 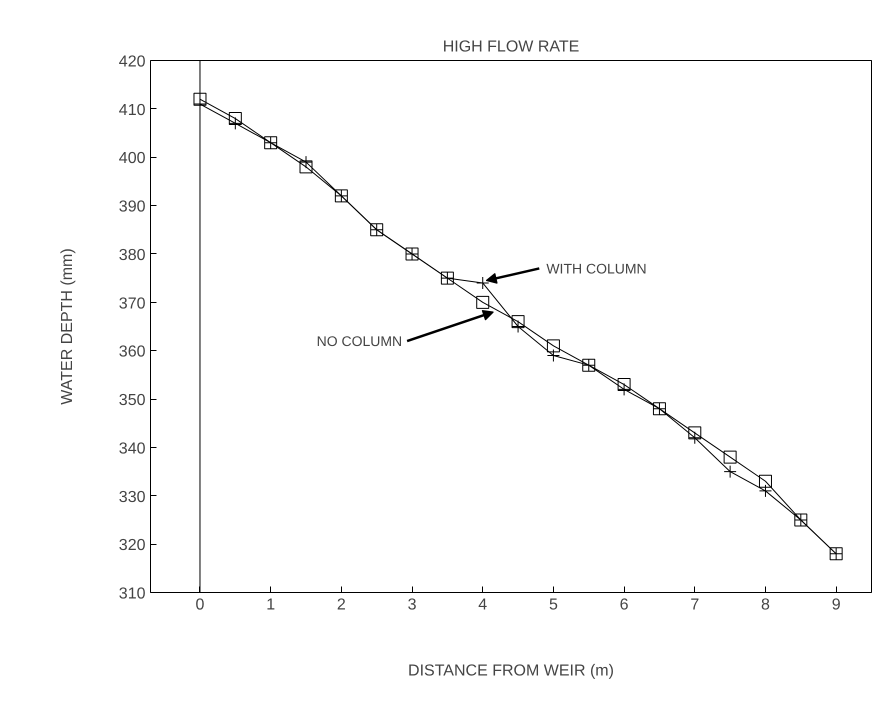 I want to click on annotation: WITH COLUMN, so click(x=596, y=268).